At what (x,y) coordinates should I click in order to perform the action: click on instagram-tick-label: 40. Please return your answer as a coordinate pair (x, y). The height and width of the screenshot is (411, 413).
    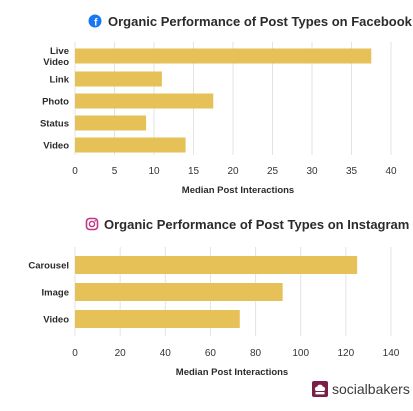
    Looking at the image, I should click on (166, 353).